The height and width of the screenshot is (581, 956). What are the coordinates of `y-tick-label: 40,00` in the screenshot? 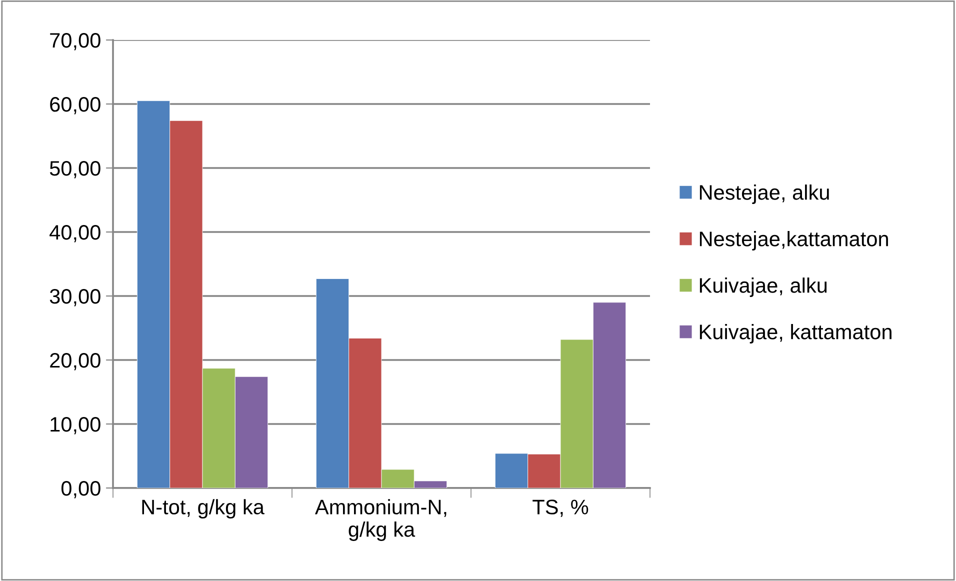 It's located at (75, 233).